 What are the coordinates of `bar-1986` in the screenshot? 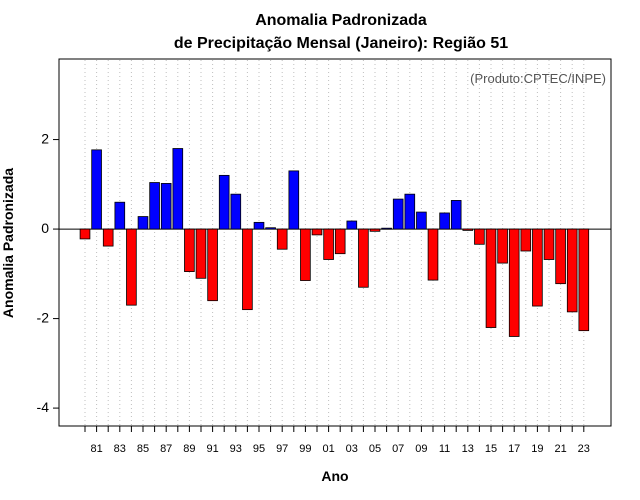 It's located at (154, 206).